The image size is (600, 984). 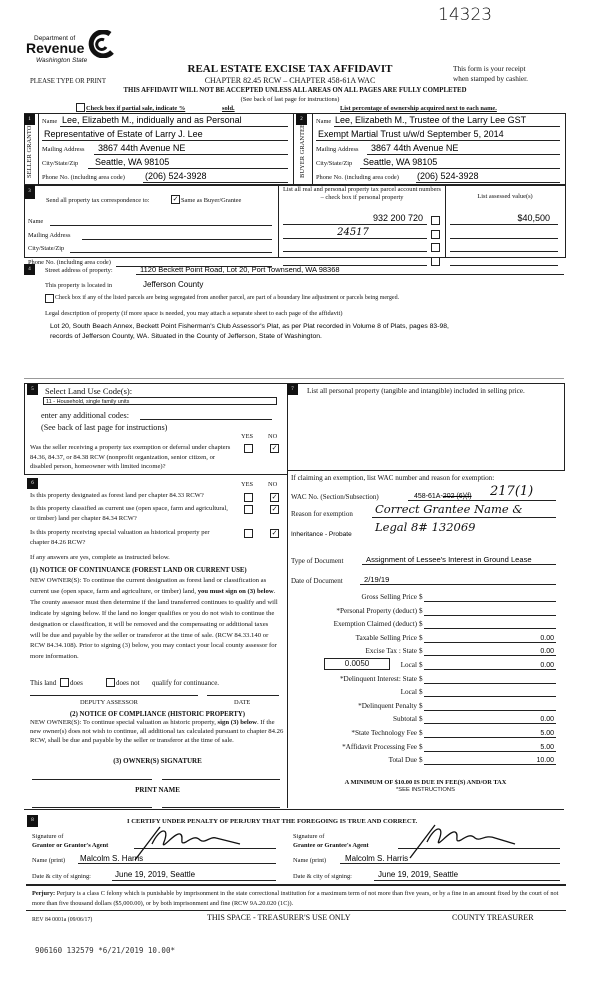 What do you see at coordinates (274, 448) in the screenshot?
I see `exemption-no-checkbox: ✓` at bounding box center [274, 448].